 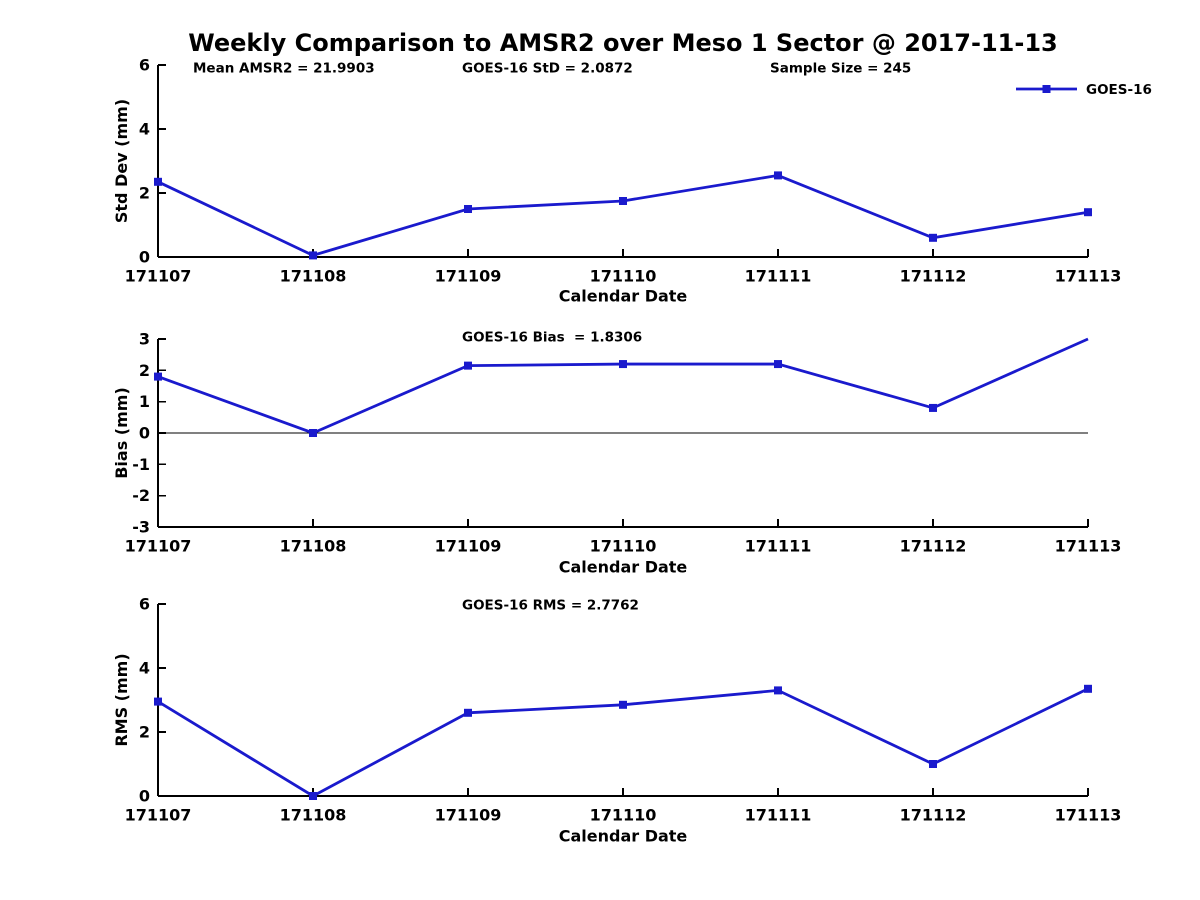 What do you see at coordinates (121, 161) in the screenshot?
I see `y-axis-title: Std Dev (mm)` at bounding box center [121, 161].